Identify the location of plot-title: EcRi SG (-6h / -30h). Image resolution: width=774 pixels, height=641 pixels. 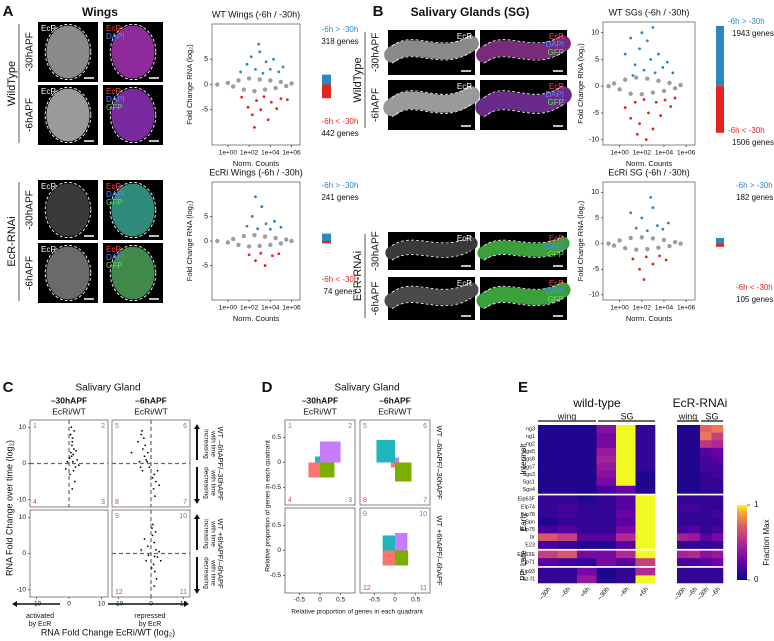
(649, 172).